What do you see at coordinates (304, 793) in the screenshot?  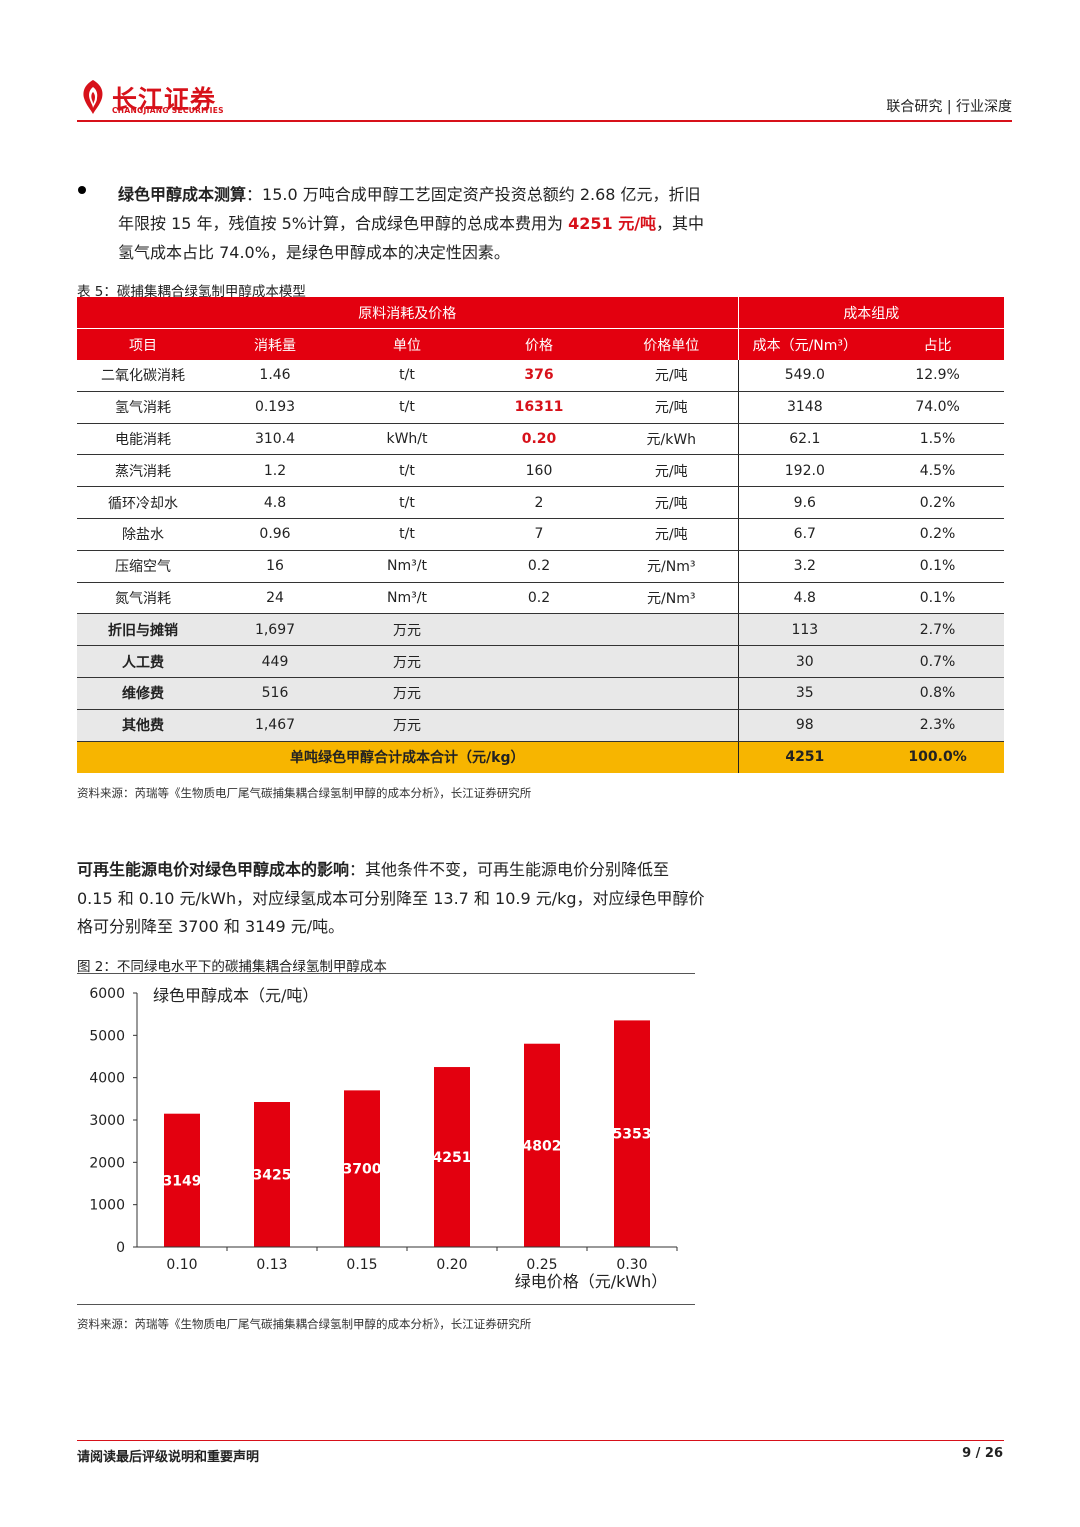 I see `table-source-note: 资料来源：芮瑞等《生物质电厂尾气碳捕集耦合绿氢制甲醇的成本分析》，长江证券研究所` at bounding box center [304, 793].